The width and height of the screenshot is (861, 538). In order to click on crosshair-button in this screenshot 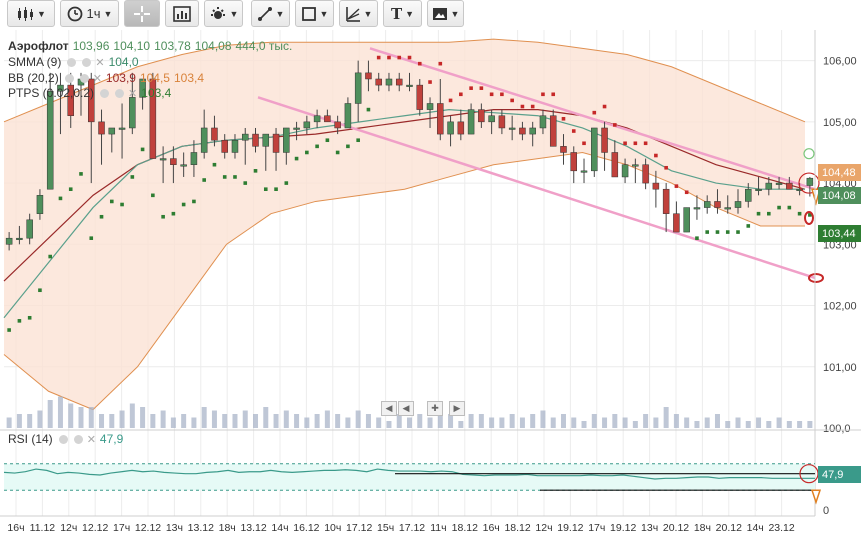, I will do `click(142, 13)`.